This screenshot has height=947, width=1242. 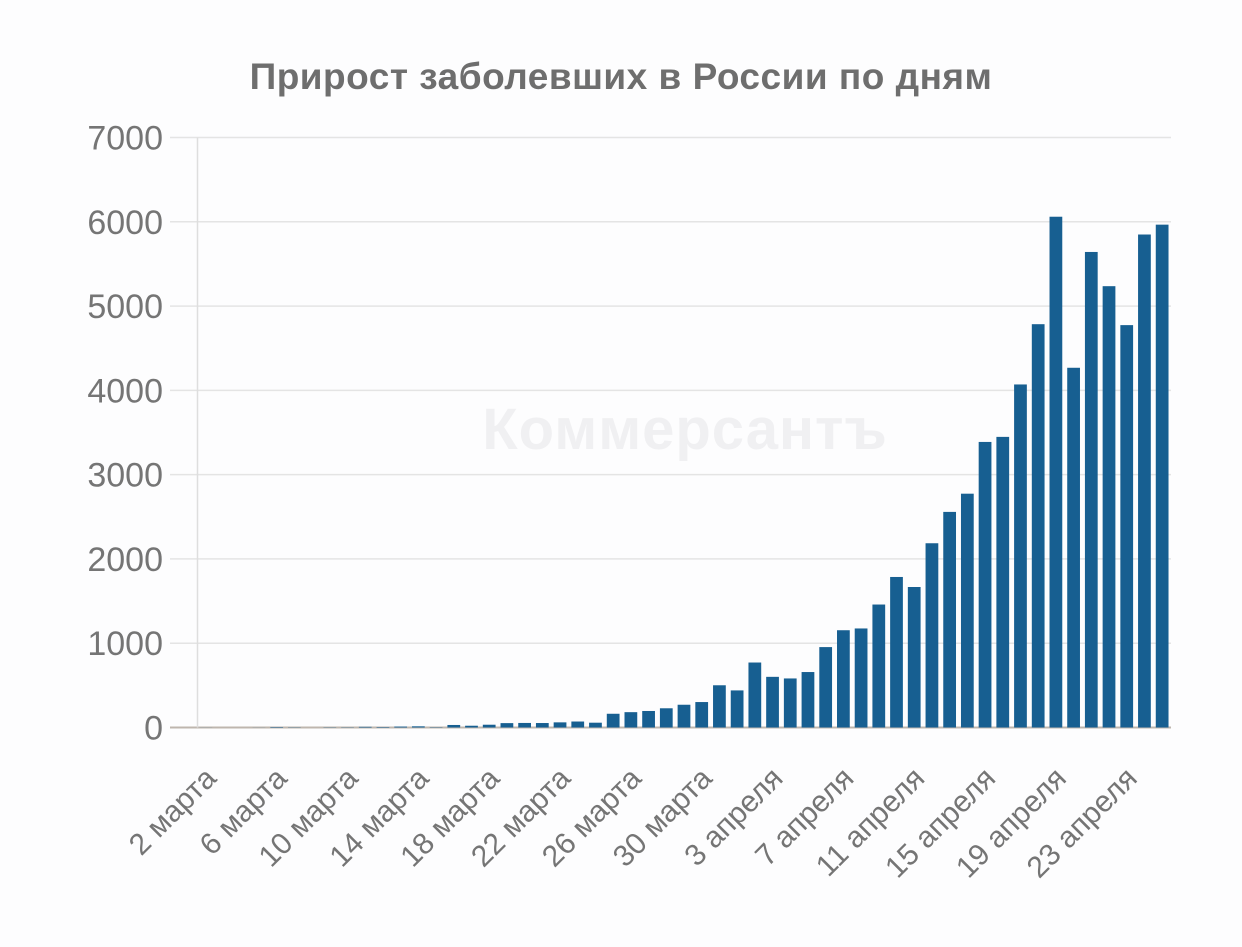 What do you see at coordinates (125, 307) in the screenshot?
I see `y-tick-label: 5000` at bounding box center [125, 307].